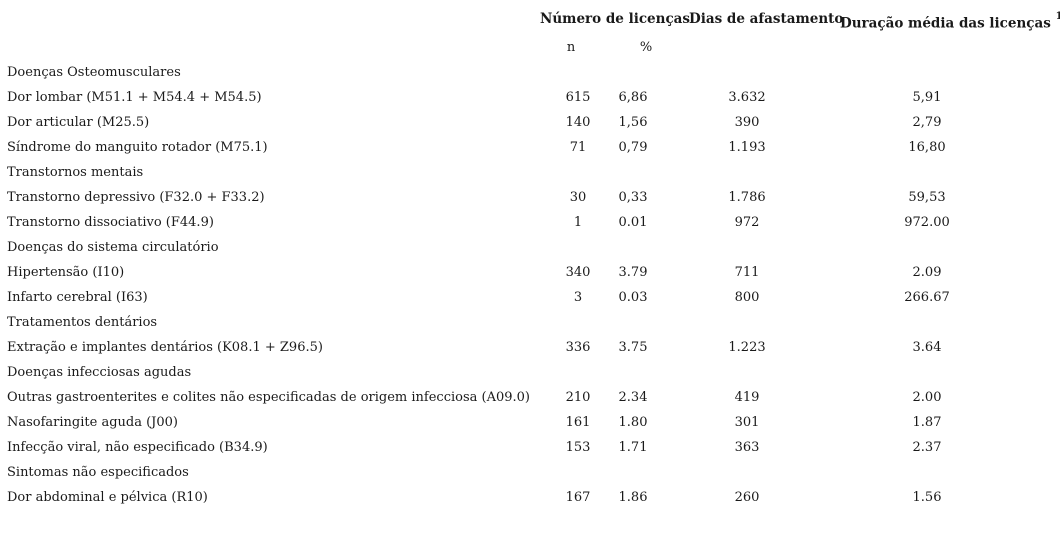 The height and width of the screenshot is (548, 1060). Describe the element at coordinates (747, 422) in the screenshot. I see `cell-dias: 301` at that location.